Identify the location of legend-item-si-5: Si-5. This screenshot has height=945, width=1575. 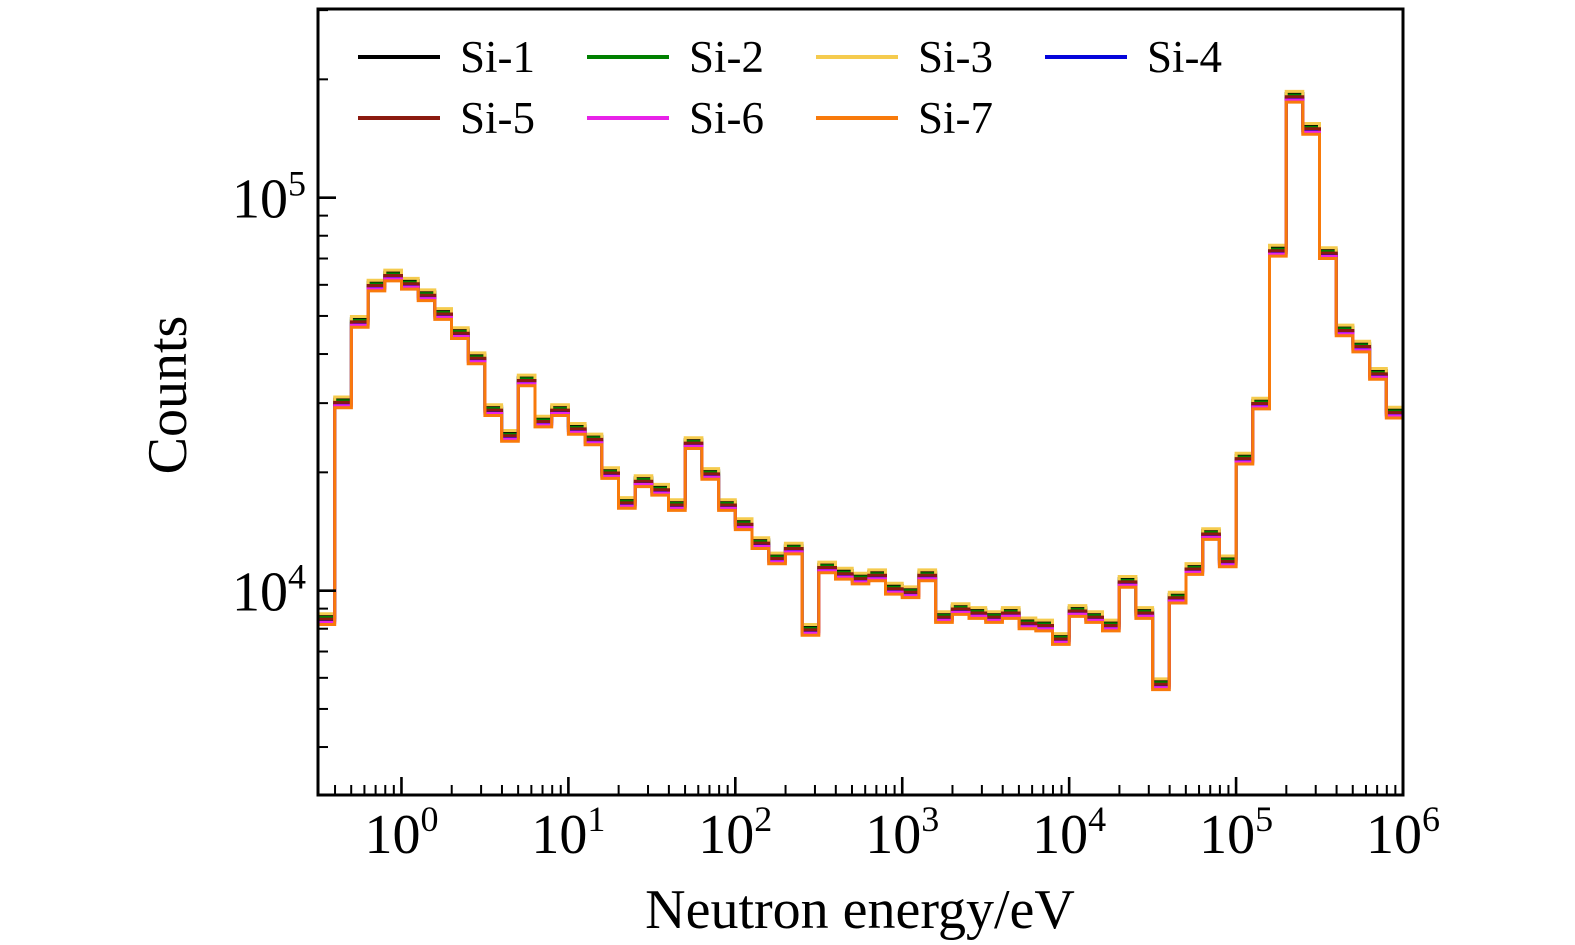
(446, 118).